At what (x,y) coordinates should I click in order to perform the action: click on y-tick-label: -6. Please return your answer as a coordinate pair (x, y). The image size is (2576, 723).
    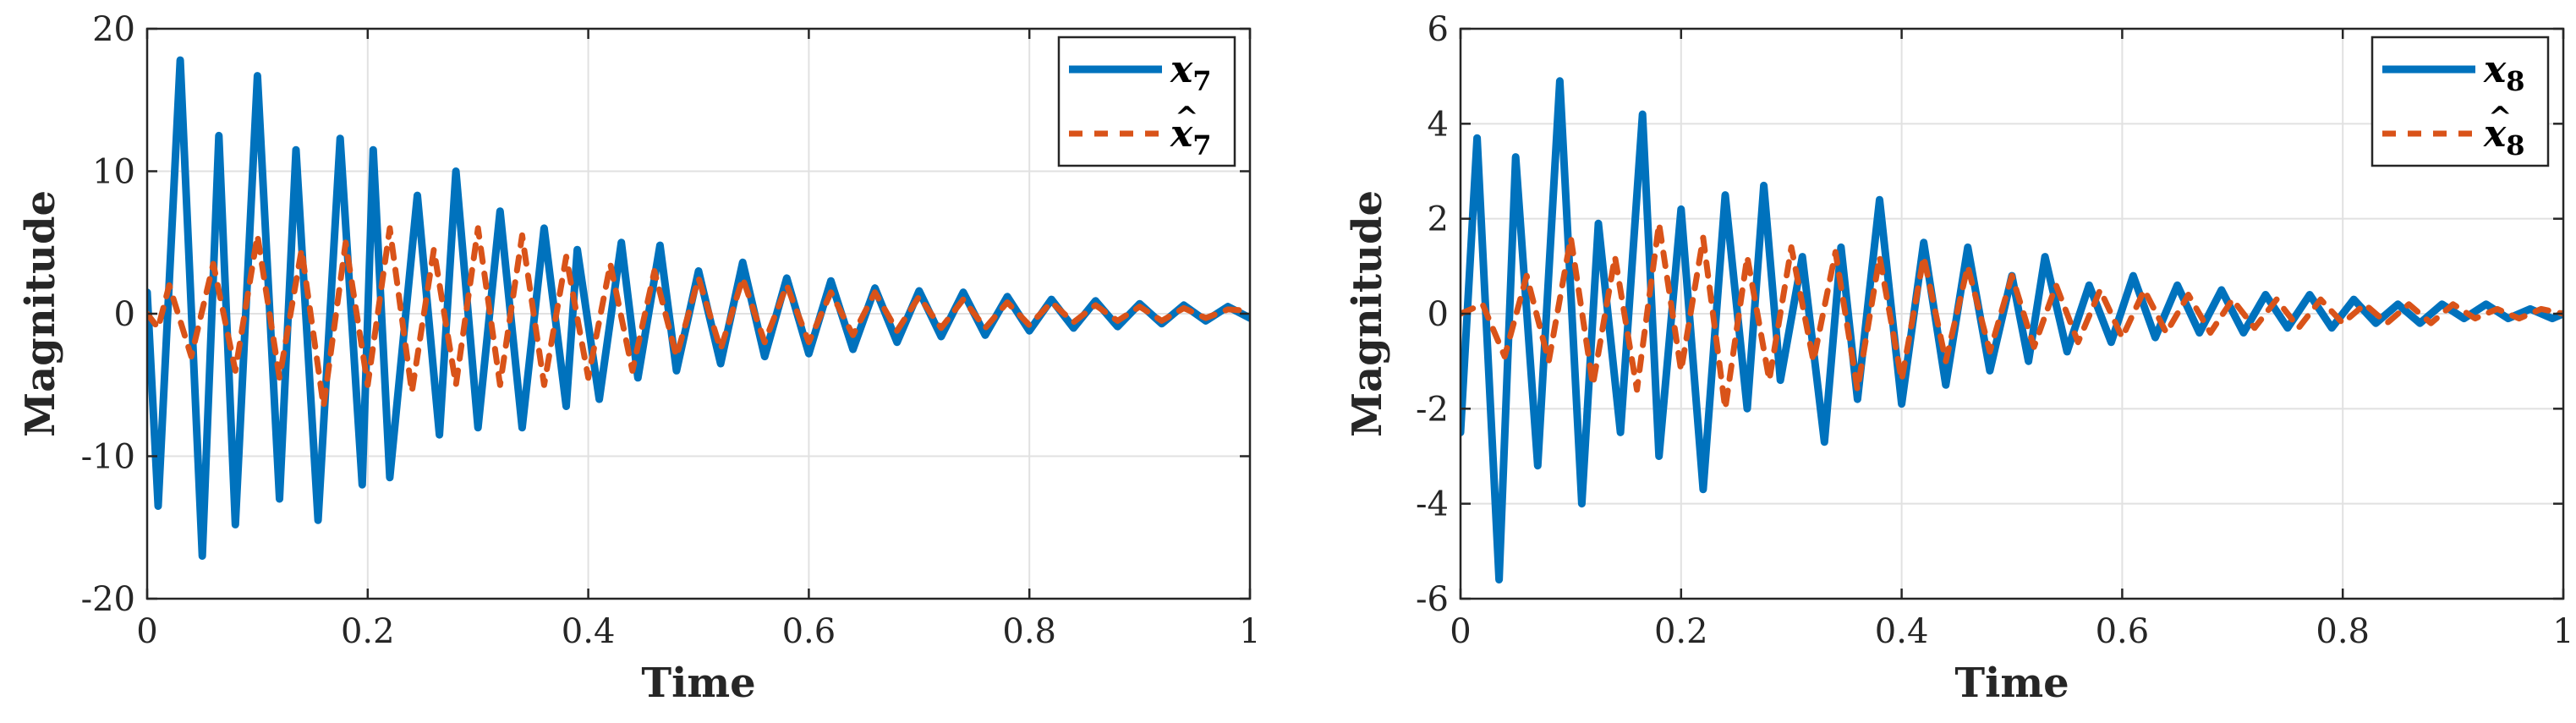
    Looking at the image, I should click on (1432, 599).